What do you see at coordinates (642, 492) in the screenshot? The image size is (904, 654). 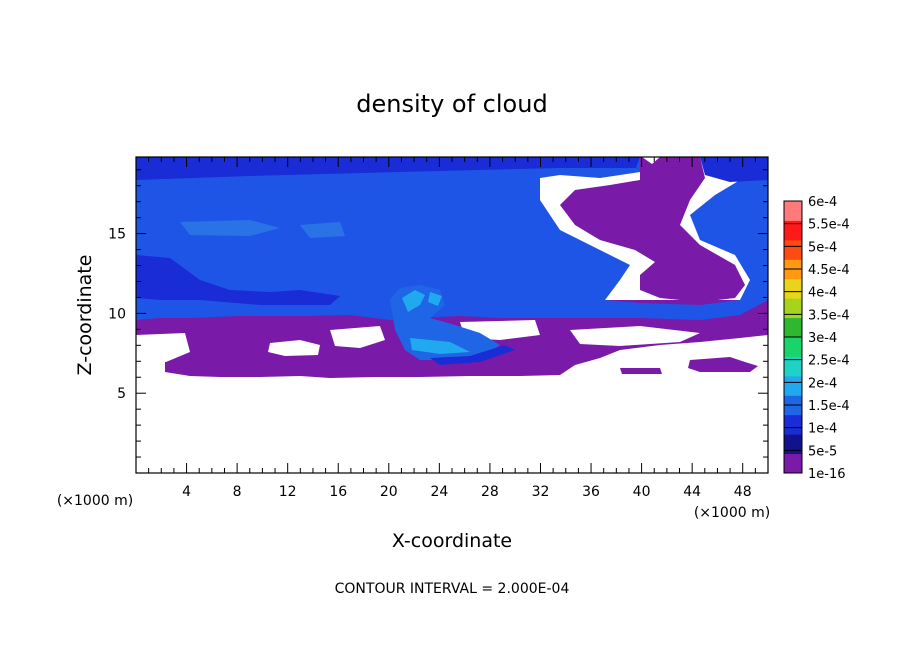 I see `x-tick-label: 40` at bounding box center [642, 492].